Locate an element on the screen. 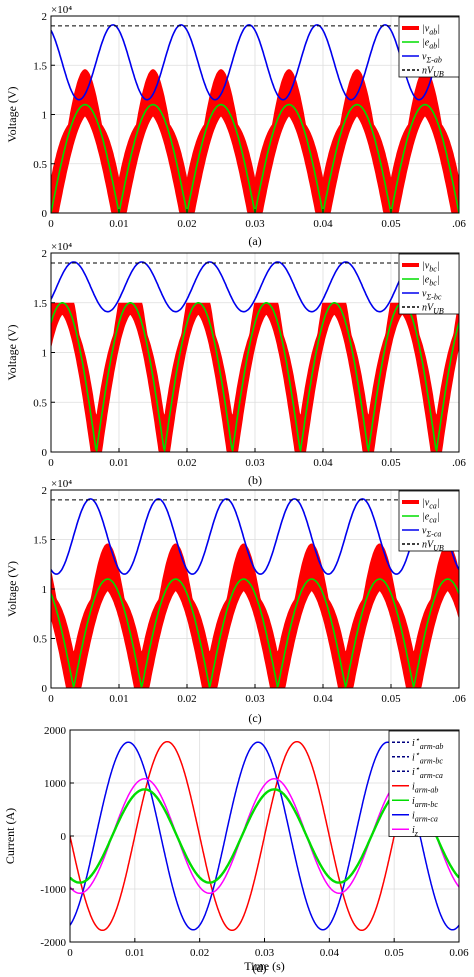 This screenshot has width=474, height=977. y-tick-label: 1000 is located at coordinates (55, 784).